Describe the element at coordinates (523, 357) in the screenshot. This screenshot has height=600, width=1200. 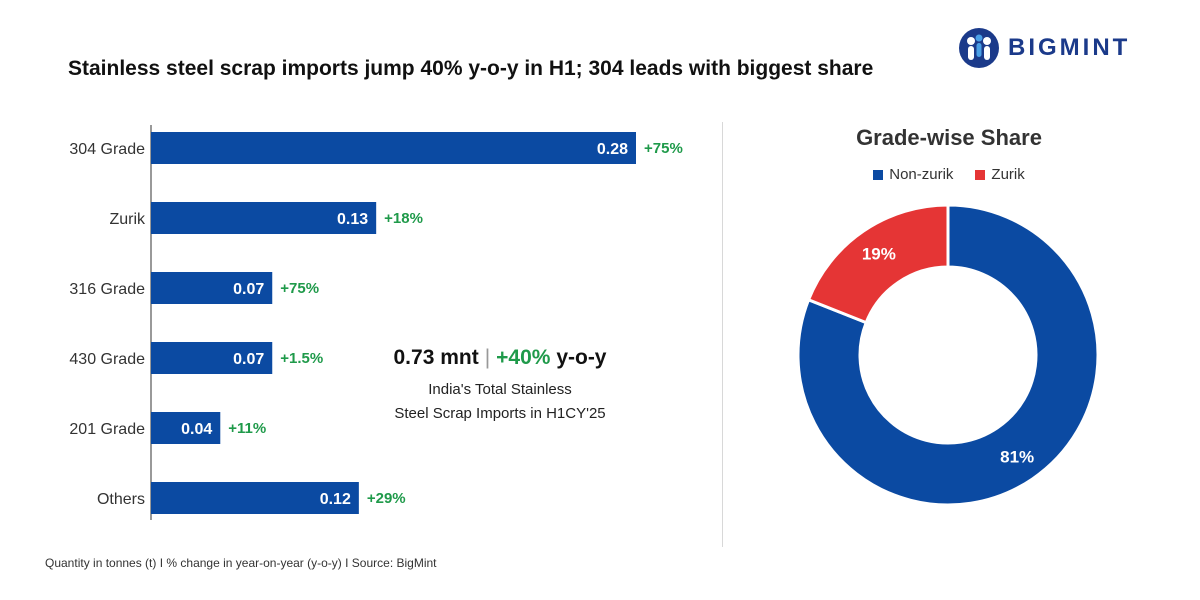
I see `callout-change: +40%` at that location.